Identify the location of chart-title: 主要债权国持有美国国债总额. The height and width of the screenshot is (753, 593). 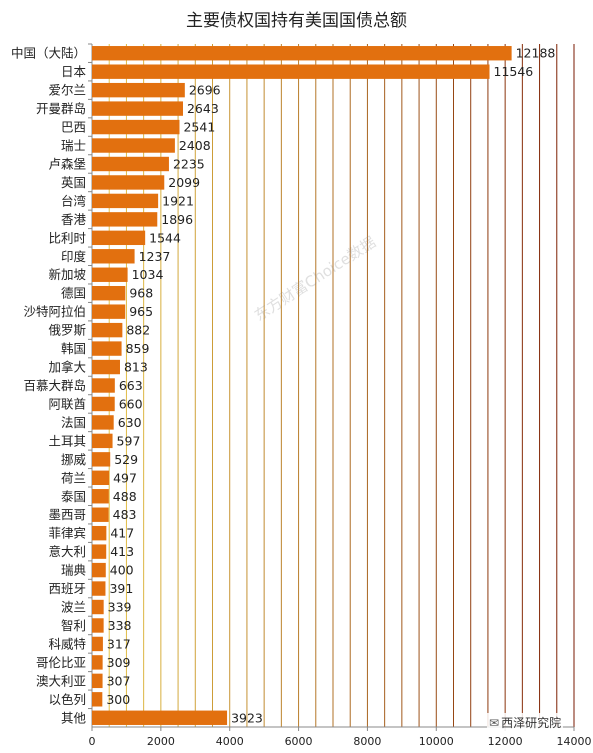
(296, 21).